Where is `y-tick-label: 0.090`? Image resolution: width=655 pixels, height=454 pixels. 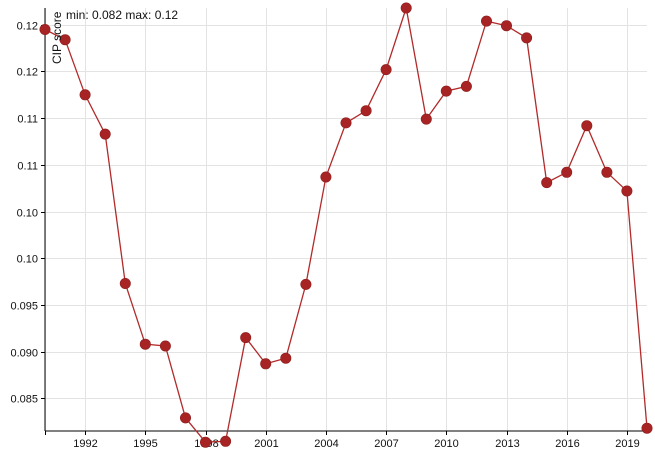
y-tick-label: 0.090 is located at coordinates (24, 354).